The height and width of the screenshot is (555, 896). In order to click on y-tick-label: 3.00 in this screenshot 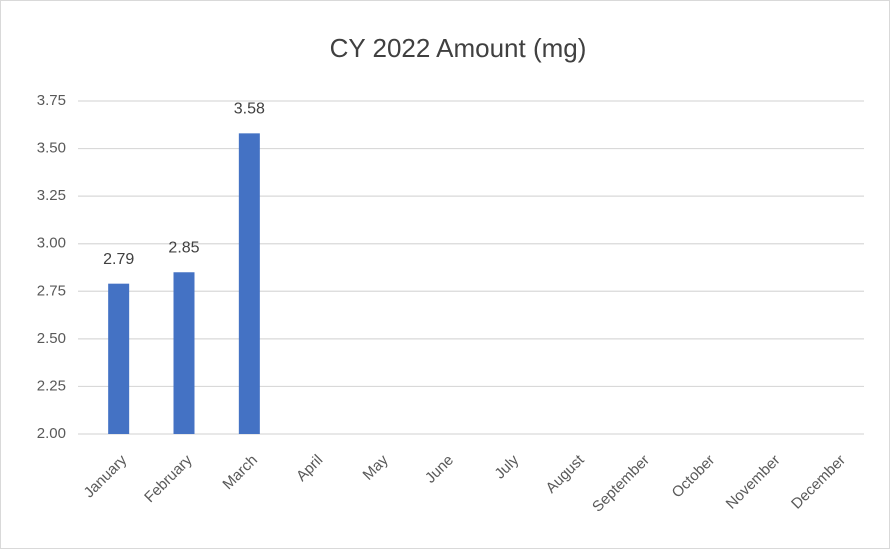, I will do `click(51, 243)`.